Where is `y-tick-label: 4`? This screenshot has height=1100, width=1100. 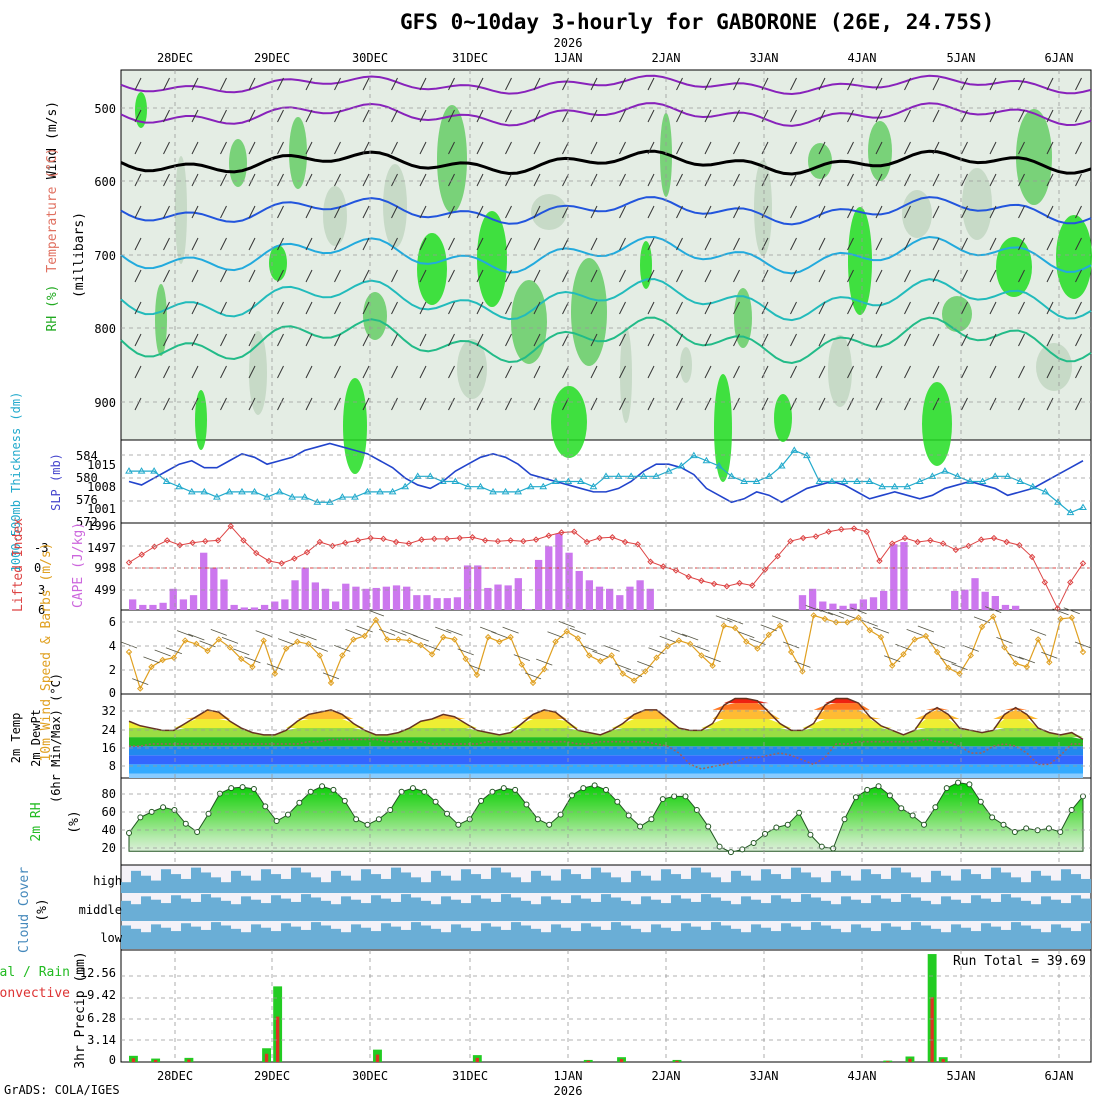 y-tick-label: 4 is located at coordinates (112, 646).